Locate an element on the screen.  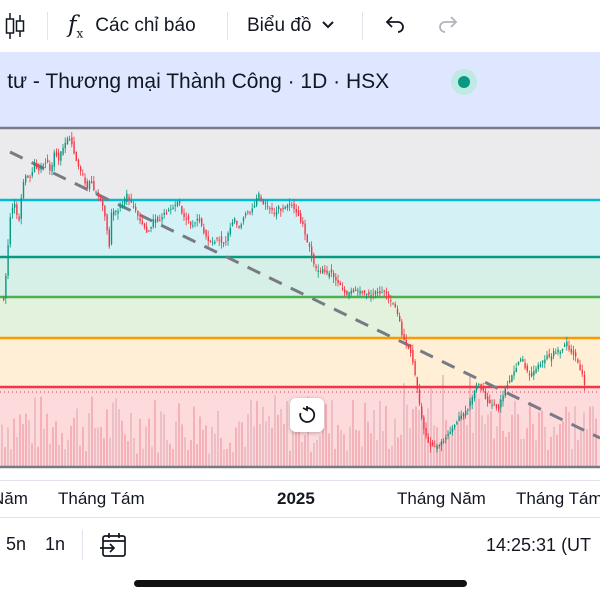
go-to-date-button is located at coordinates (114, 547).